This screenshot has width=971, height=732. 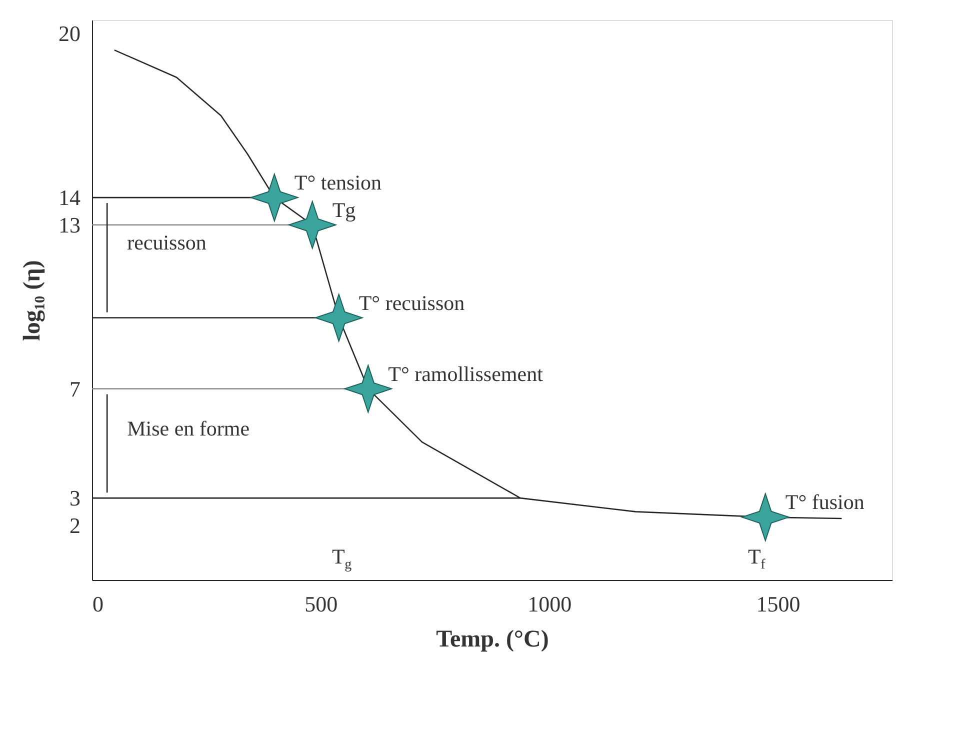 I want to click on annotation: T° recuisson, so click(x=412, y=302).